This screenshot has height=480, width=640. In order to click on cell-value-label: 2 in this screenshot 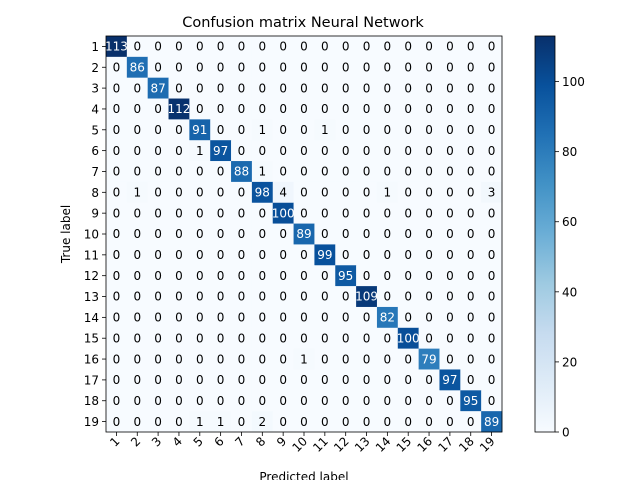, I will do `click(262, 422)`.